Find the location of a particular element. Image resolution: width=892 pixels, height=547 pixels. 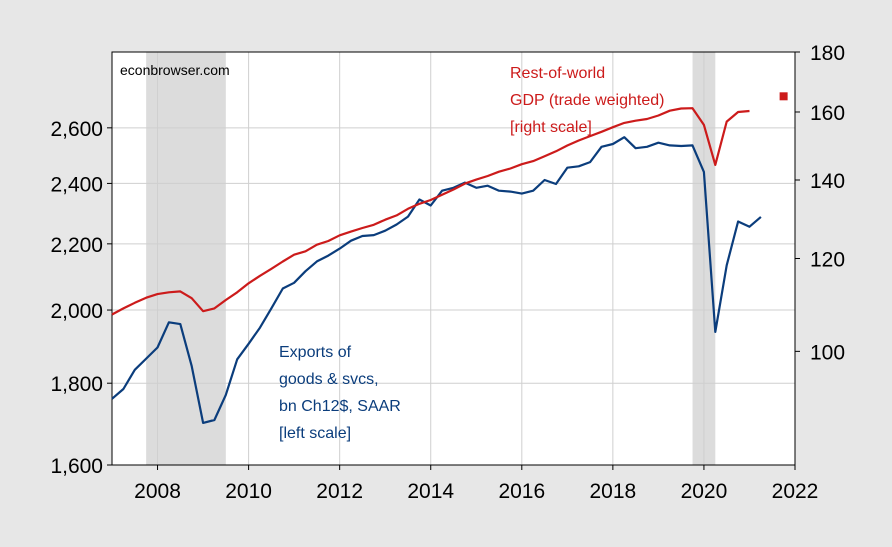

left-tick-label-2000: 2,000 is located at coordinates (76, 311).